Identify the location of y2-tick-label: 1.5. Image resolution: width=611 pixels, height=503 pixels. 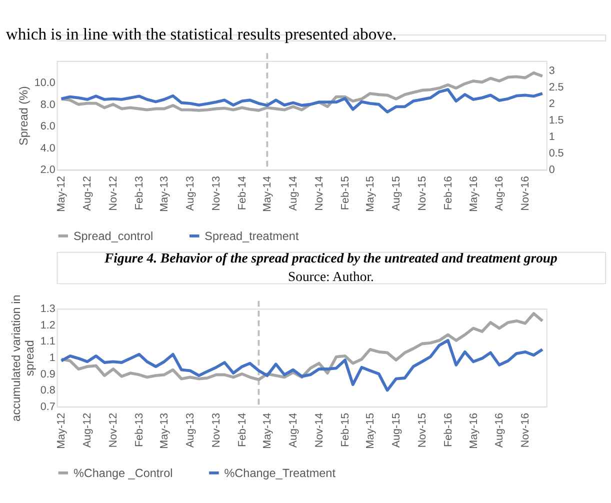
(556, 120).